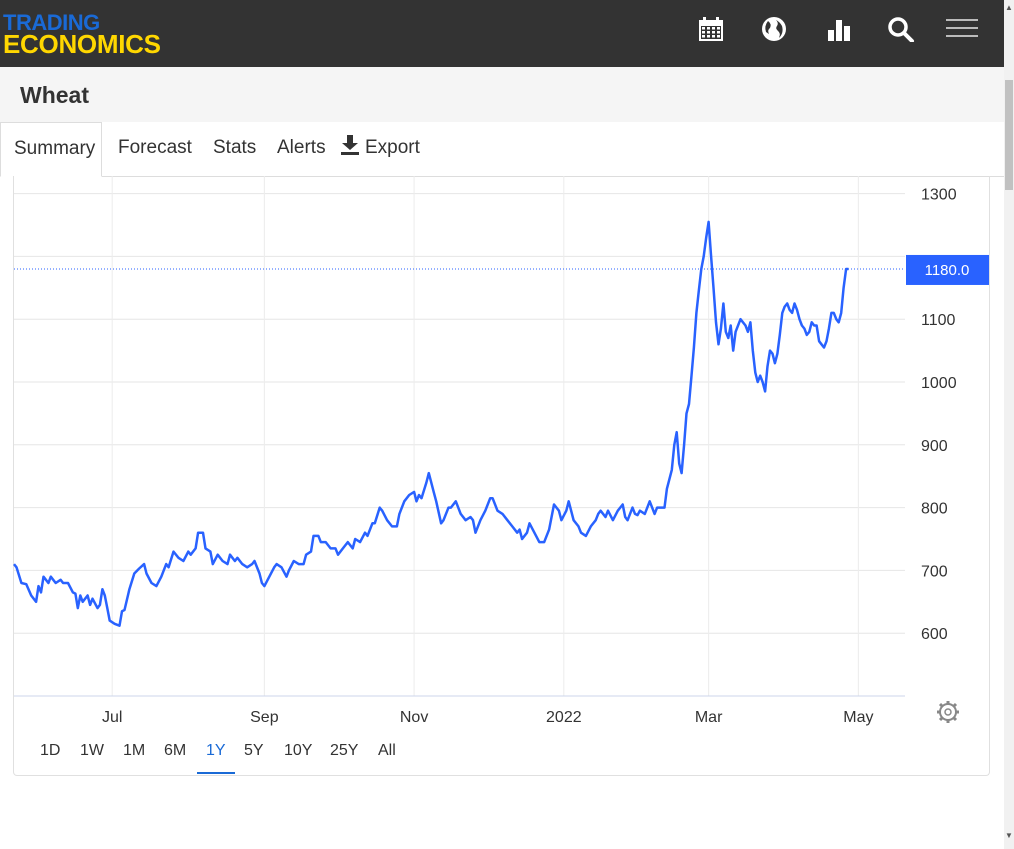  What do you see at coordinates (839, 29) in the screenshot?
I see `bar-chart-icon` at bounding box center [839, 29].